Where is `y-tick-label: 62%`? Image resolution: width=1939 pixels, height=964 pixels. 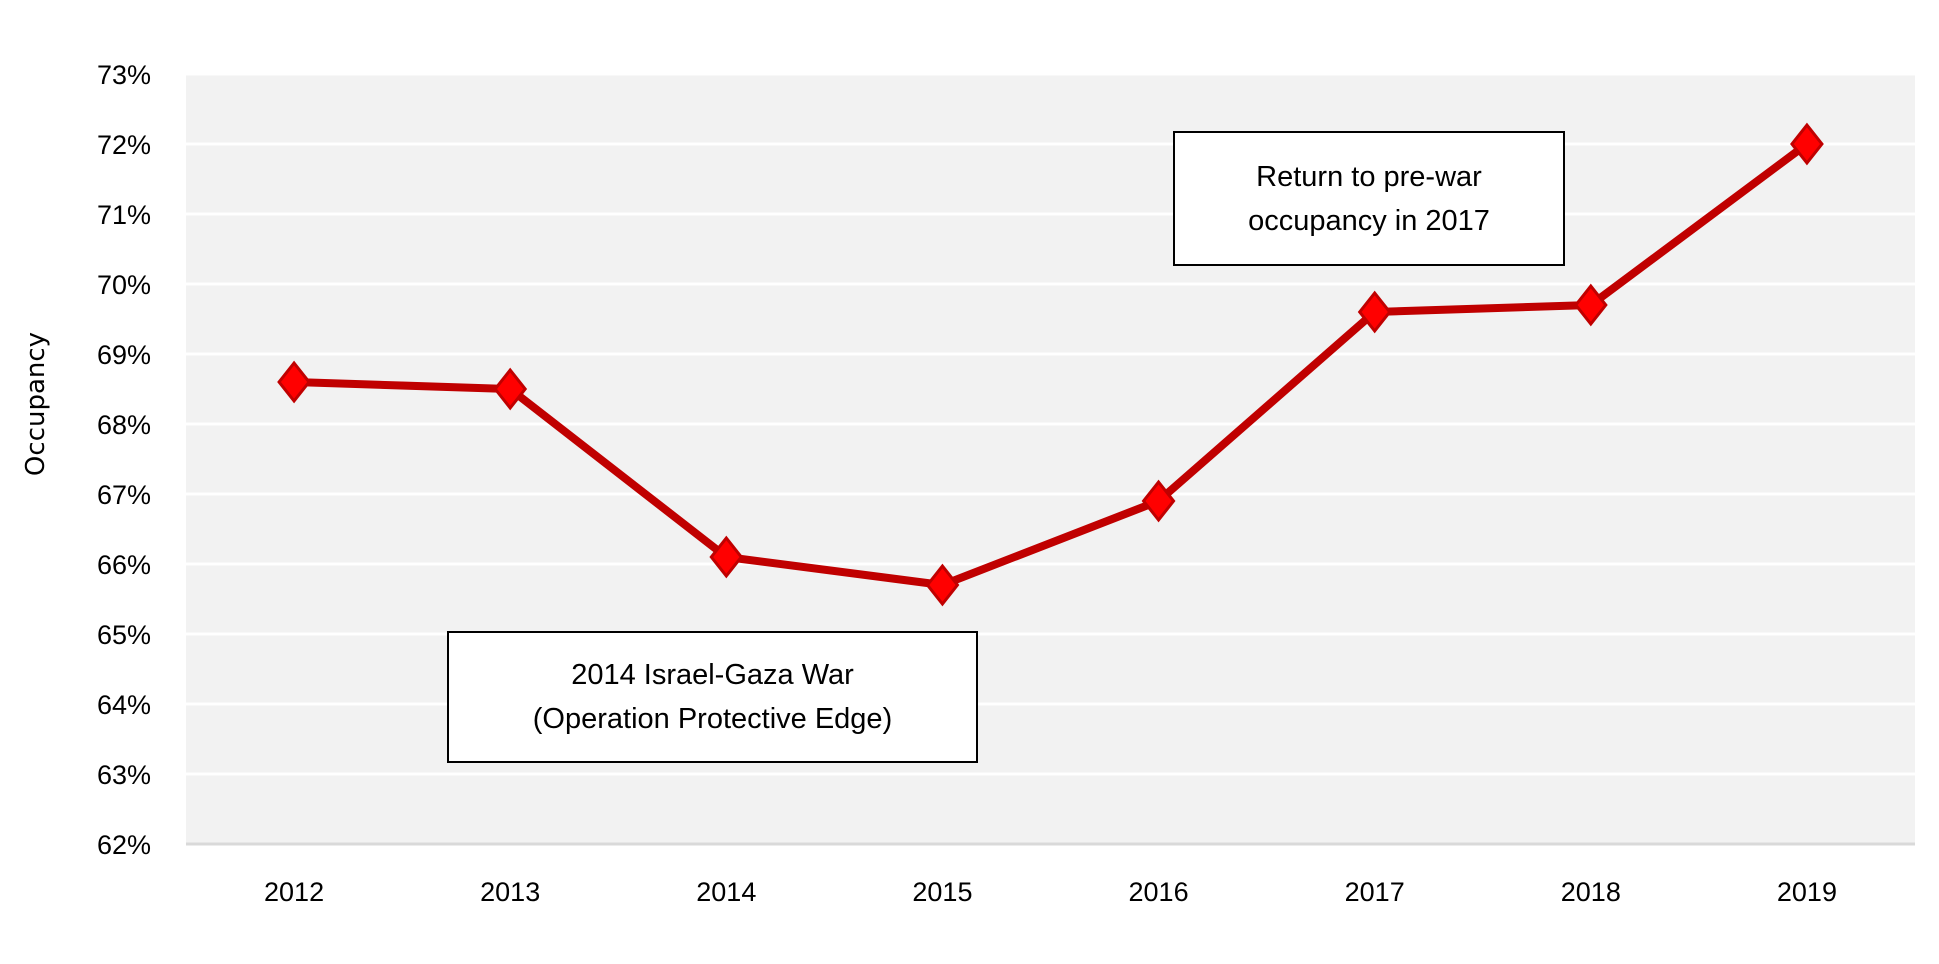 y-tick-label: 62% is located at coordinates (124, 845).